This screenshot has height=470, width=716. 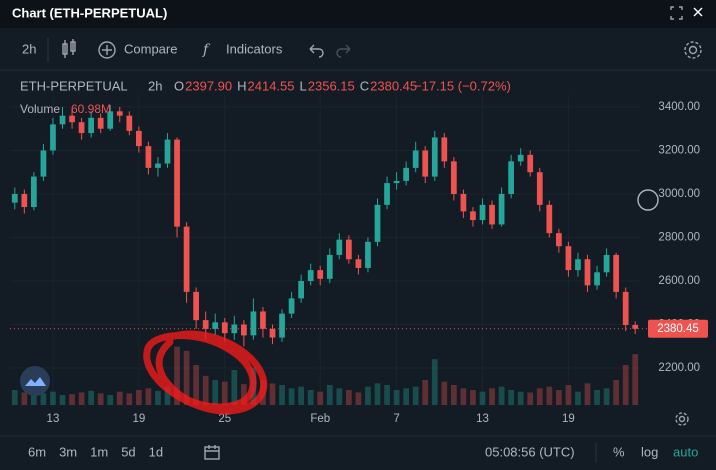 What do you see at coordinates (619, 451) in the screenshot?
I see `percent-toggle: %` at bounding box center [619, 451].